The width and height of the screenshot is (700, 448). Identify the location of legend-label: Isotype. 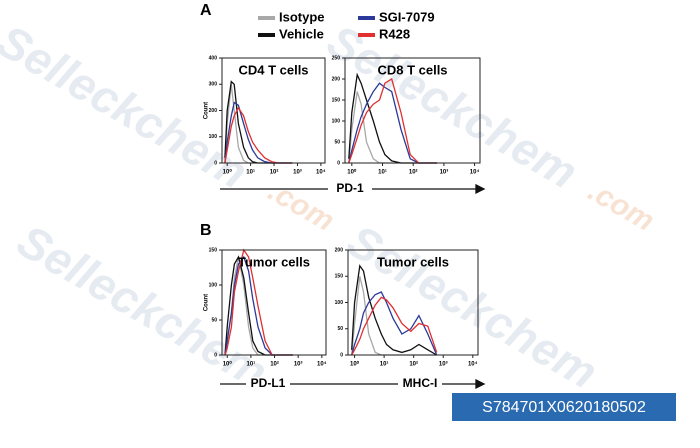
(302, 16).